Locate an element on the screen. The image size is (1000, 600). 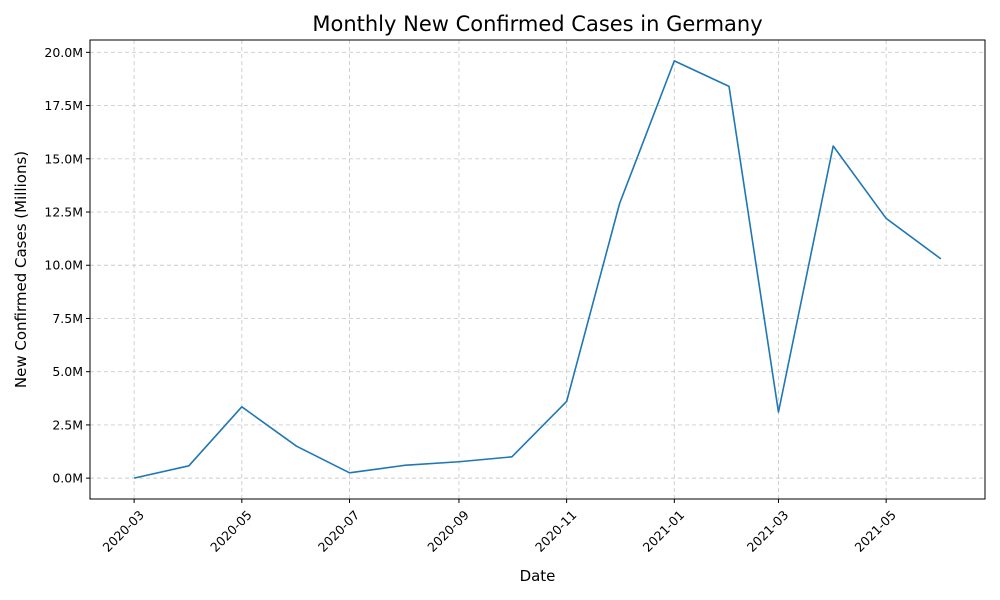
x-tick-label: 2020-05 is located at coordinates (231, 531).